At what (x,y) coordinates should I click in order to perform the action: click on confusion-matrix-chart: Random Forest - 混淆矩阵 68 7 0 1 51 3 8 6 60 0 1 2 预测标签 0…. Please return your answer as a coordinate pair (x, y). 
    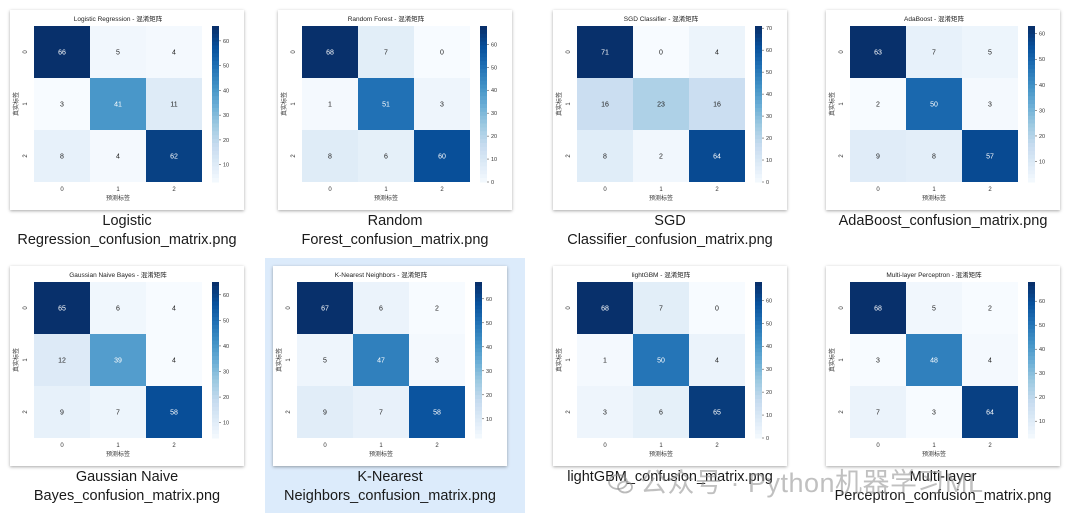
    Looking at the image, I should click on (388, 108).